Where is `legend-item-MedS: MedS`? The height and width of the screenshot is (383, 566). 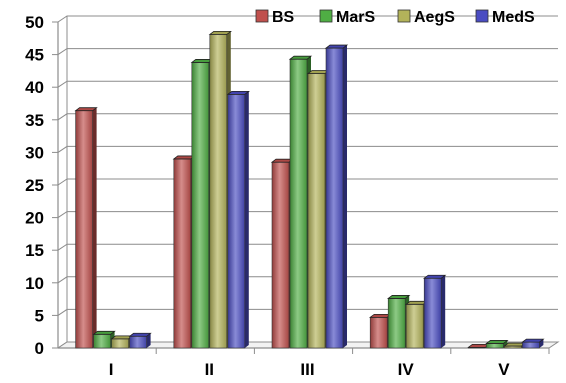 legend-item-MedS: MedS is located at coordinates (505, 17).